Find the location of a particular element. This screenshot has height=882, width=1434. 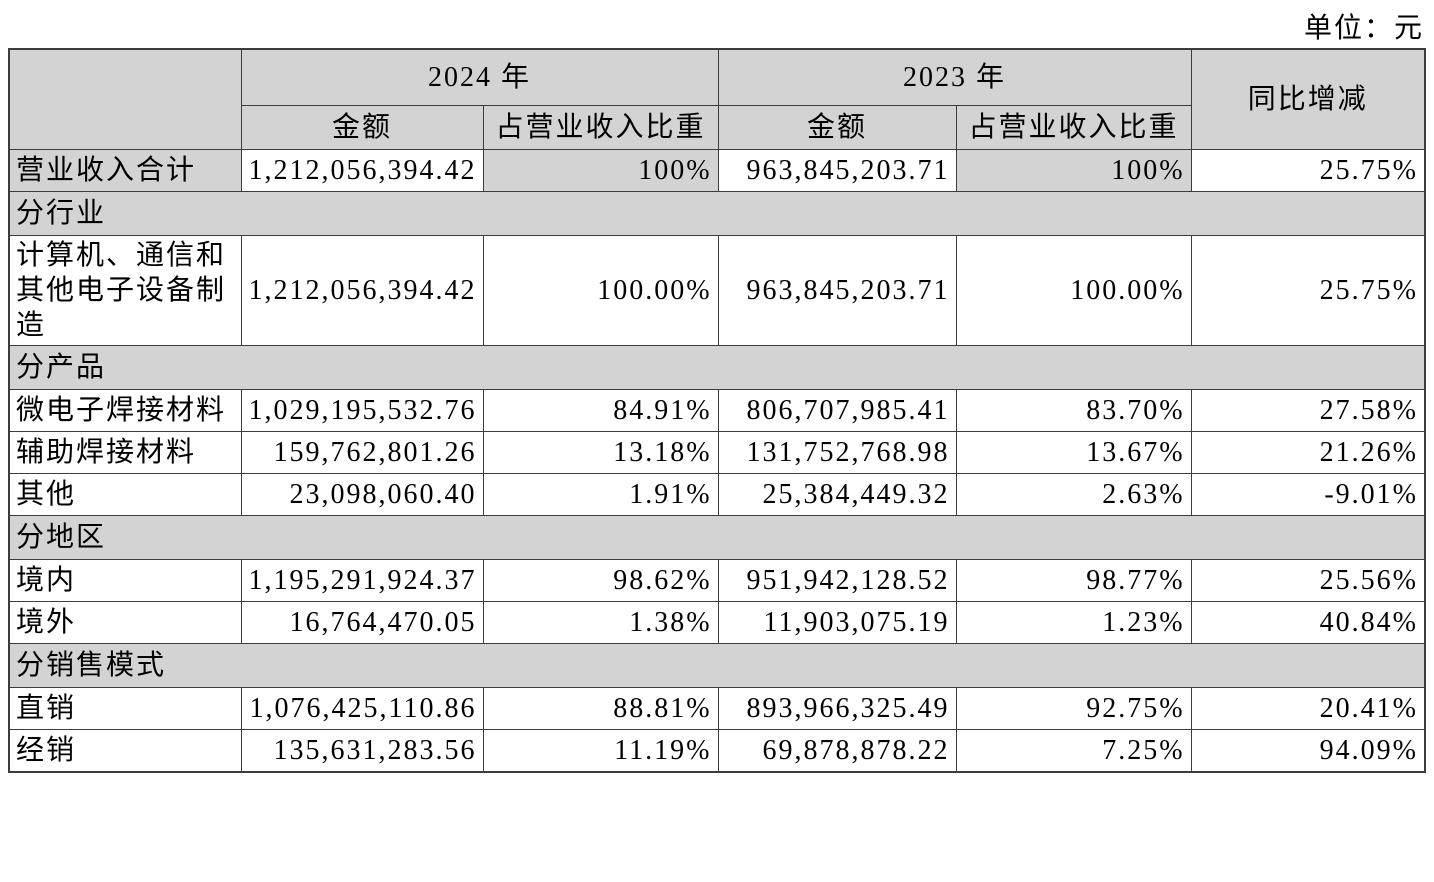

share-2024-cell: 98.62% is located at coordinates (600, 580).